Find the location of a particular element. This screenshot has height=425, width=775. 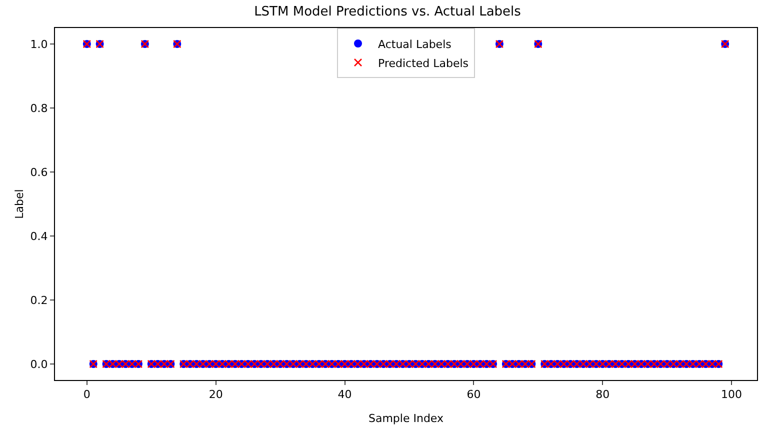

x-tick-label: 0 is located at coordinates (86, 395).